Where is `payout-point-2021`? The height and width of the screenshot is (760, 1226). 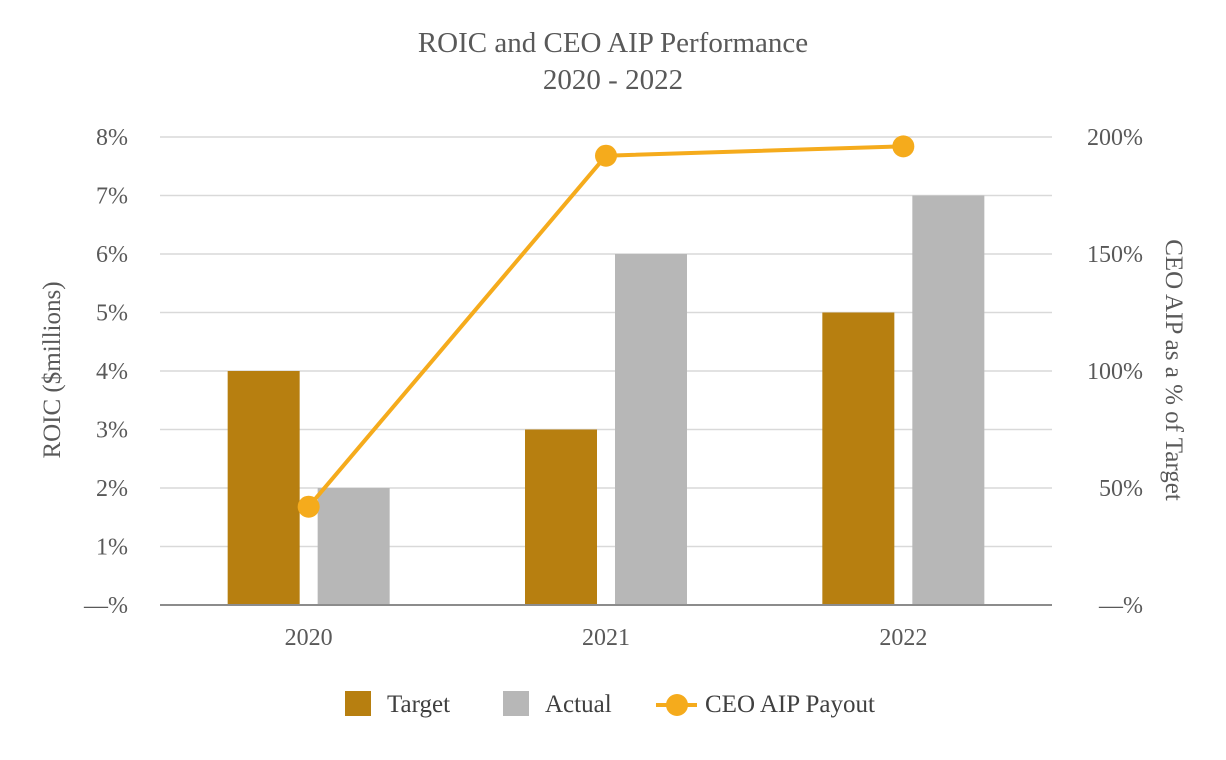
payout-point-2021 is located at coordinates (606, 155).